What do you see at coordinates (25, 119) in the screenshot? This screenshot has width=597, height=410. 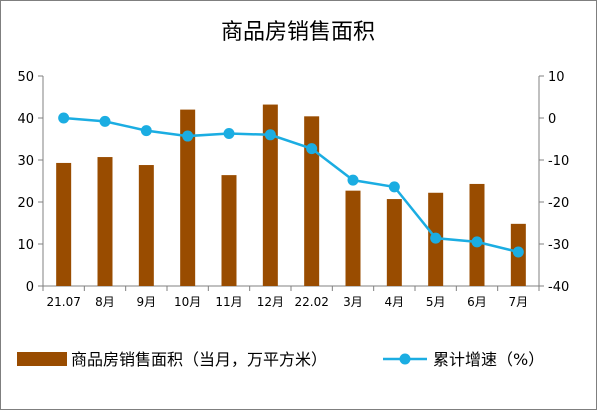 I see `y-left-tick-label: 40` at bounding box center [25, 119].